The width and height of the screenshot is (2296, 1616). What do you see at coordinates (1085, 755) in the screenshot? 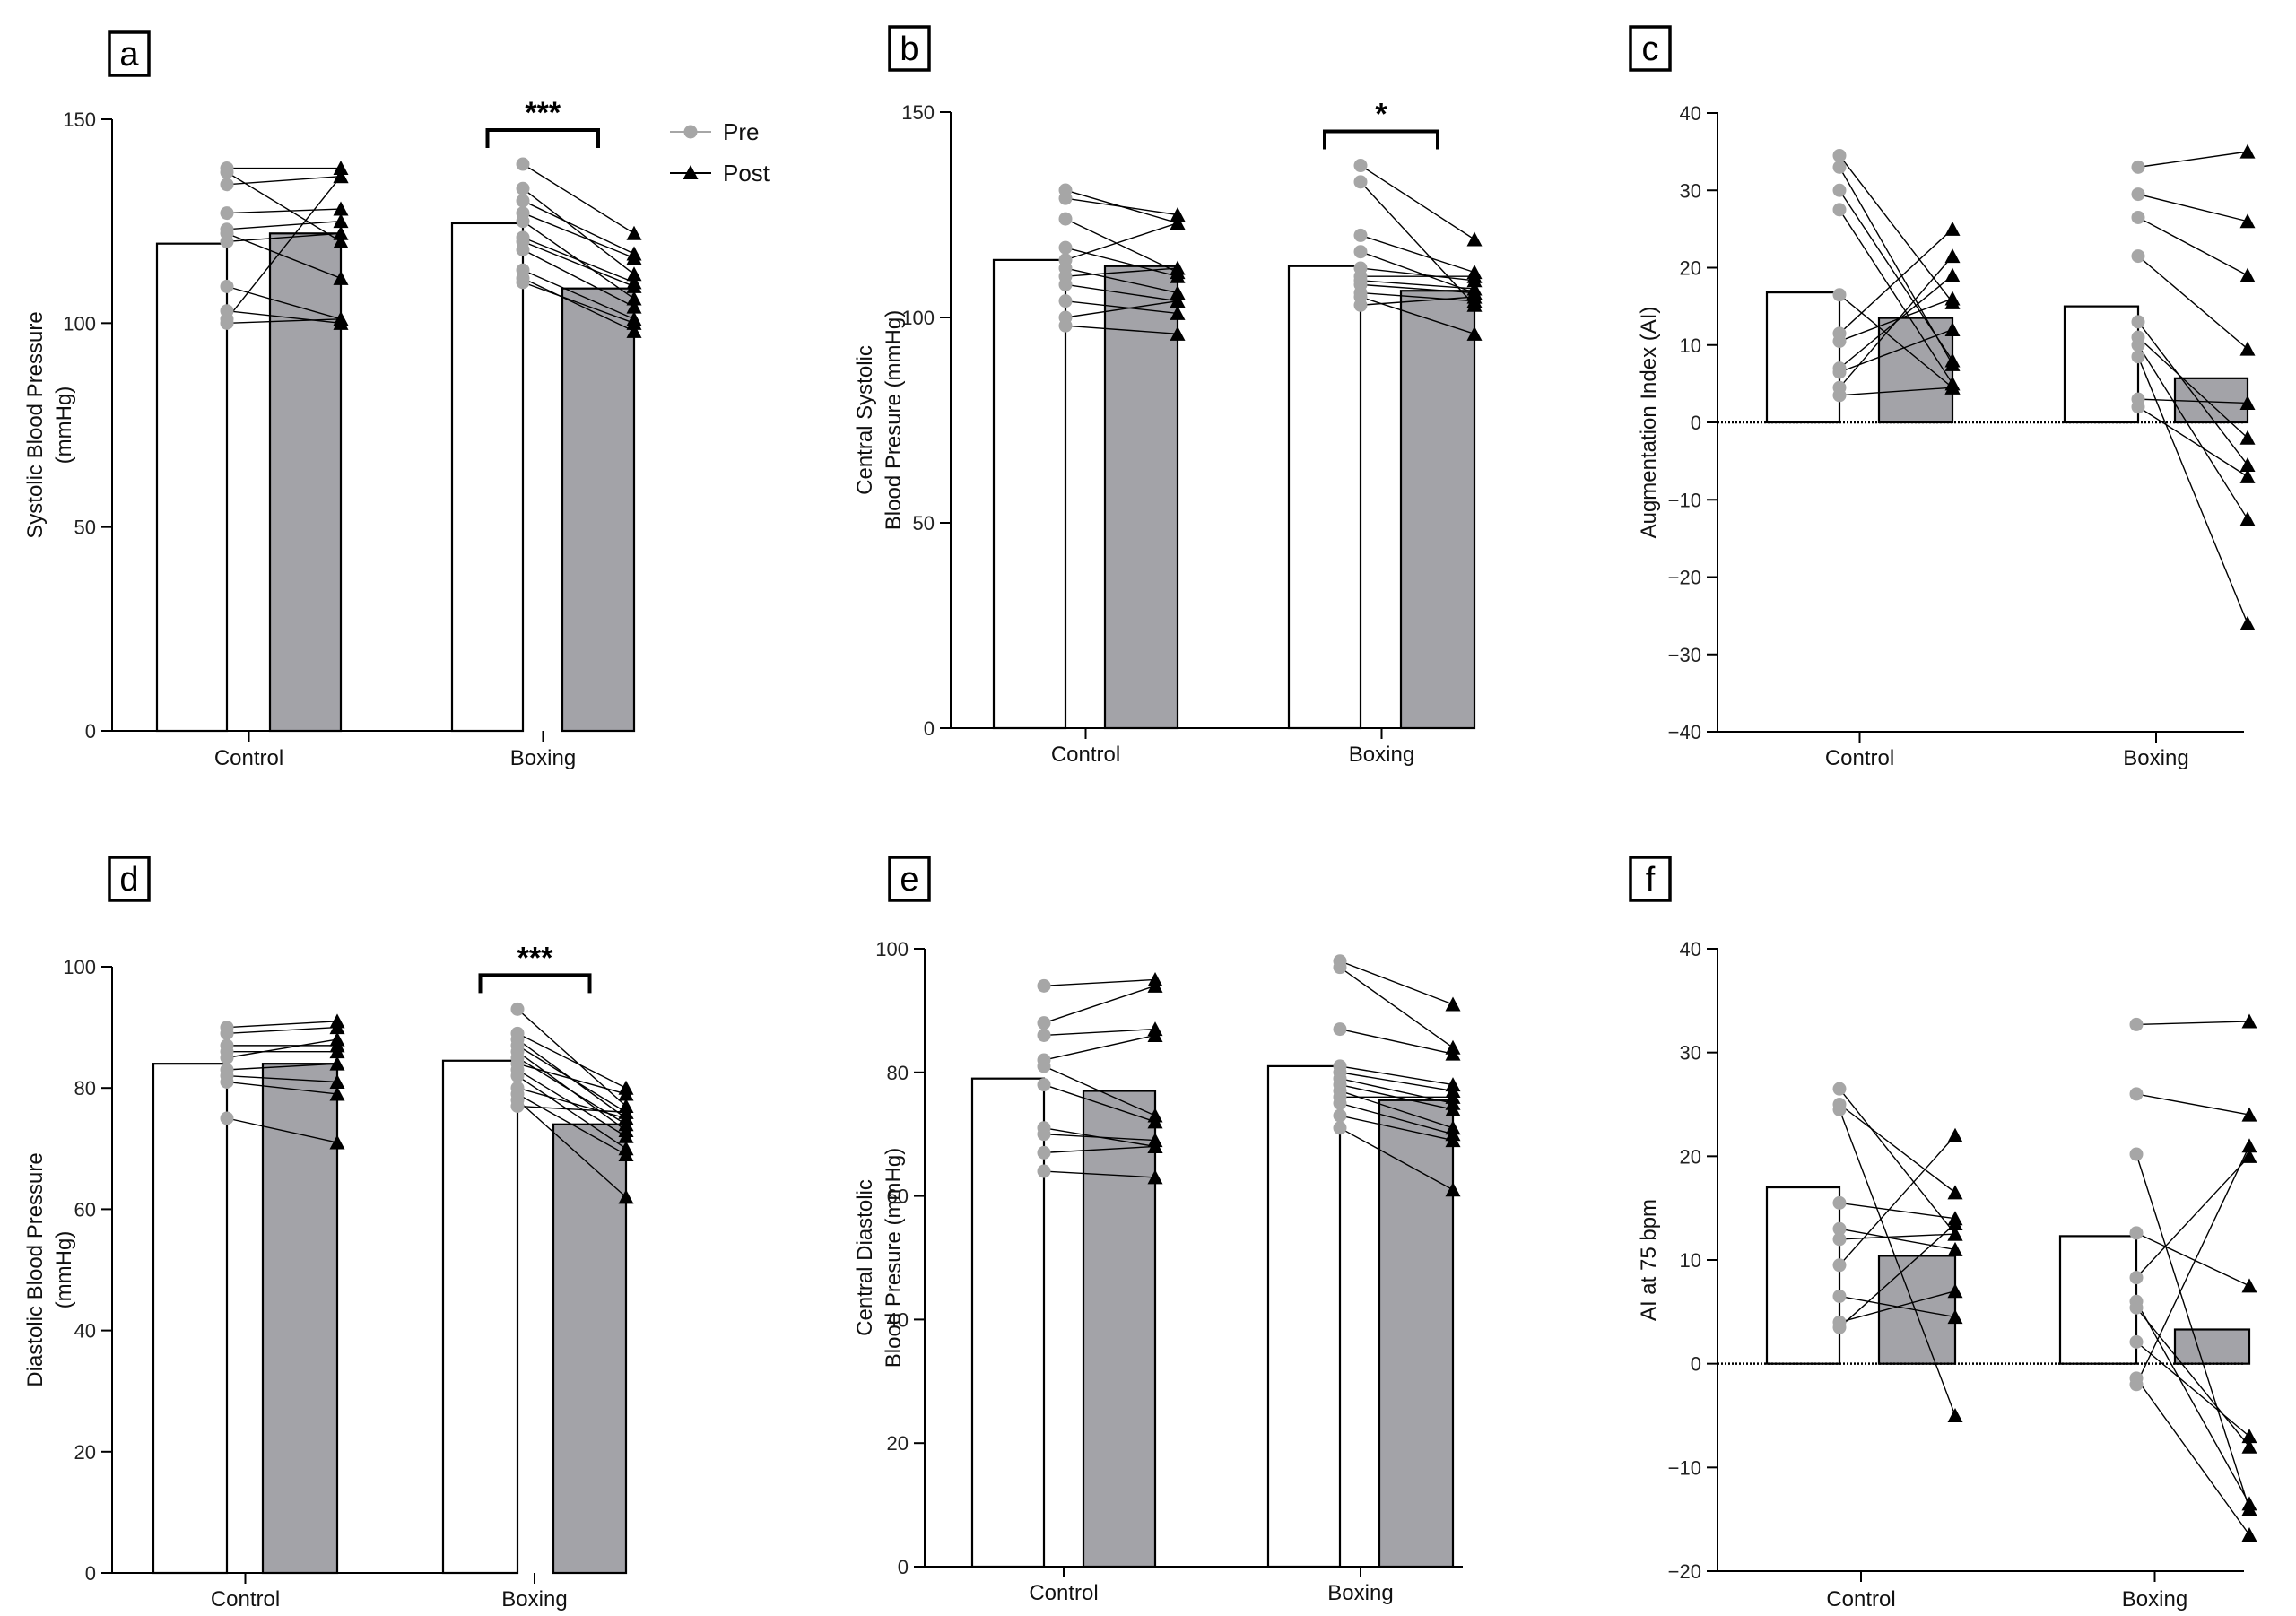
I see `x-tick-label: Control` at bounding box center [1085, 755].